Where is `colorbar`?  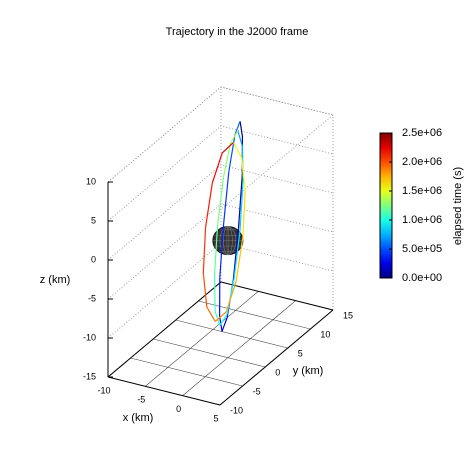 colorbar is located at coordinates (386, 205).